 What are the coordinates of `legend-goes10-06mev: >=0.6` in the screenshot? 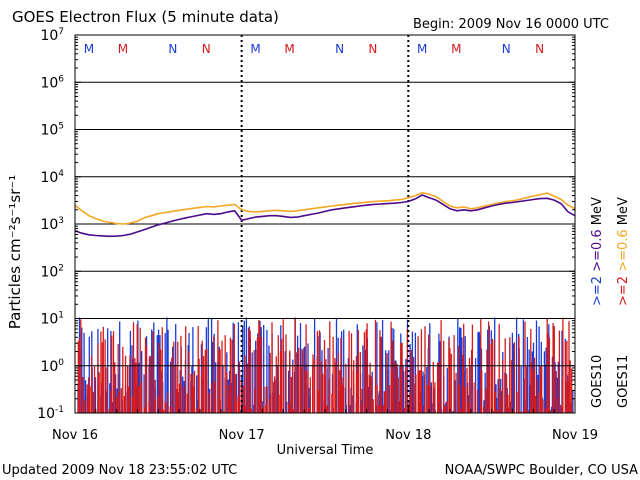 It's located at (597, 252).